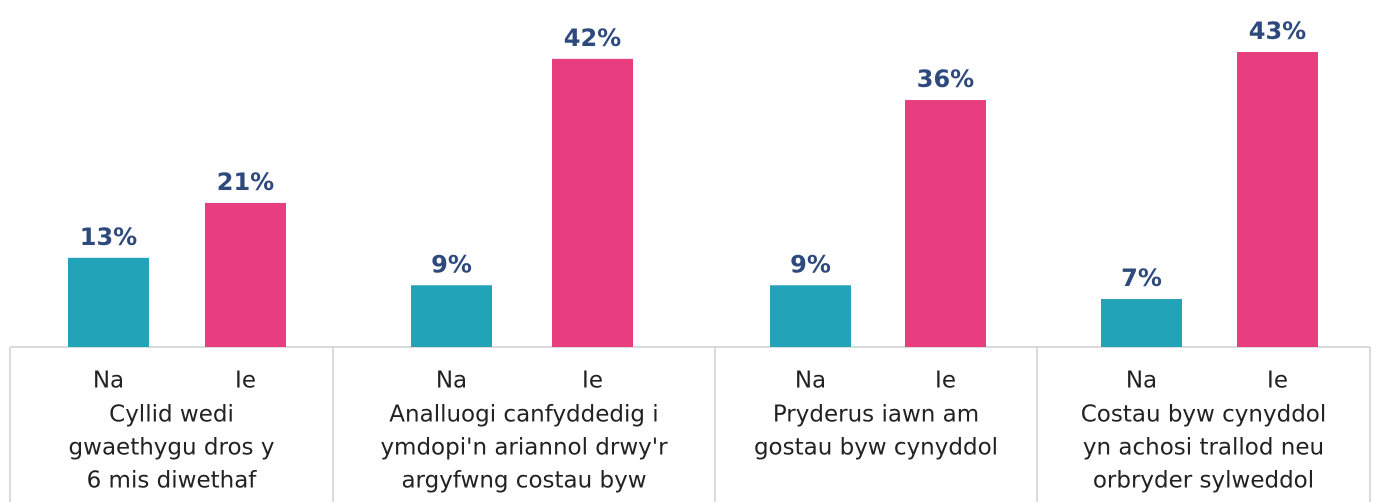 This screenshot has width=1387, height=502. What do you see at coordinates (876, 448) in the screenshot?
I see `category-label: gostau byw cynyddol` at bounding box center [876, 448].